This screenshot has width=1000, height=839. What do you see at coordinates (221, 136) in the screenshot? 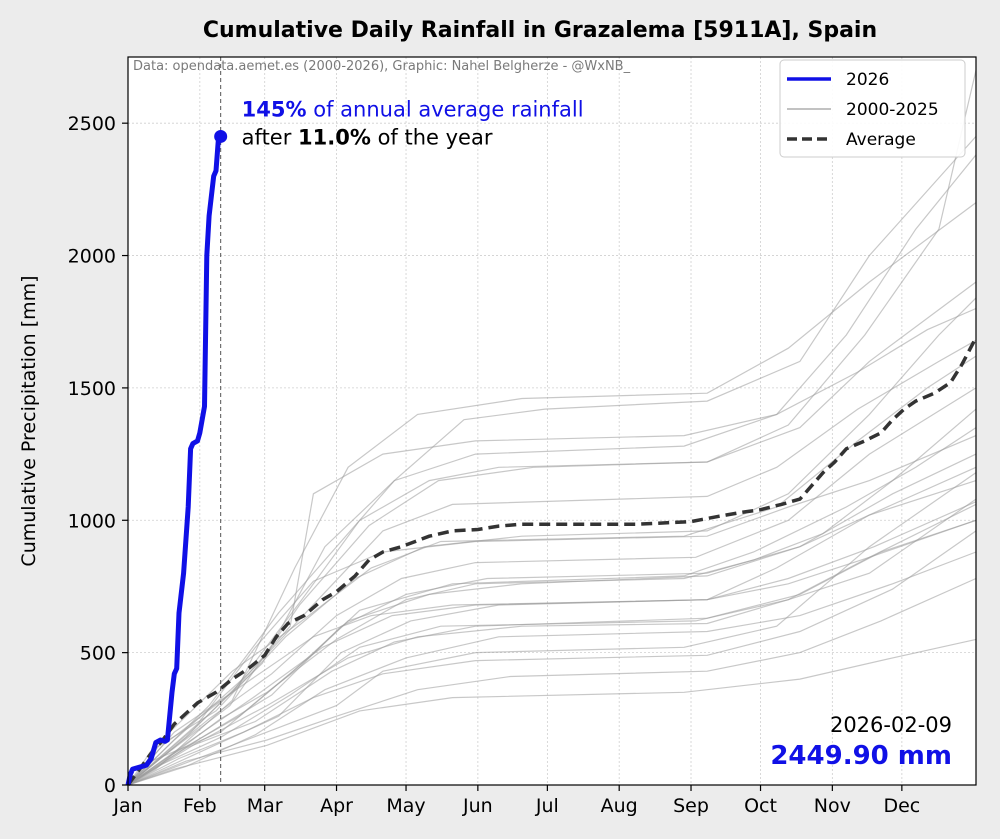
I see `current-point` at bounding box center [221, 136].